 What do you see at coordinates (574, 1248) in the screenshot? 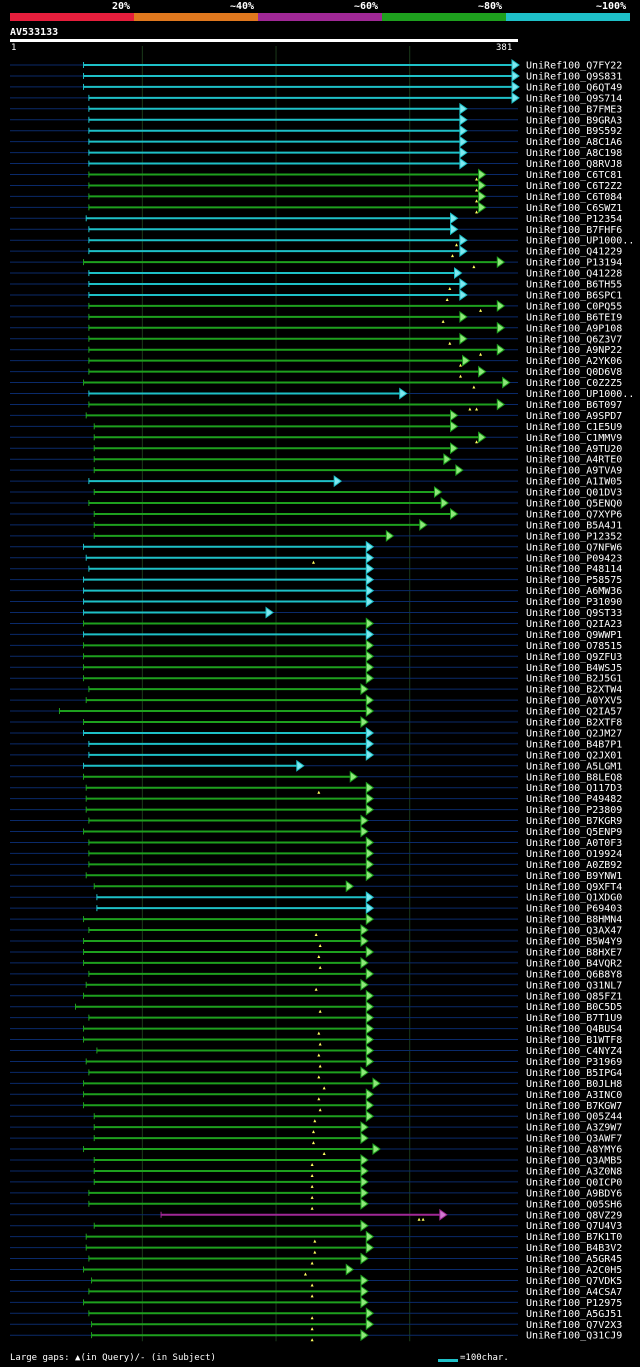
I see `hit-label: UniRef100_B4B3V2` at bounding box center [574, 1248].